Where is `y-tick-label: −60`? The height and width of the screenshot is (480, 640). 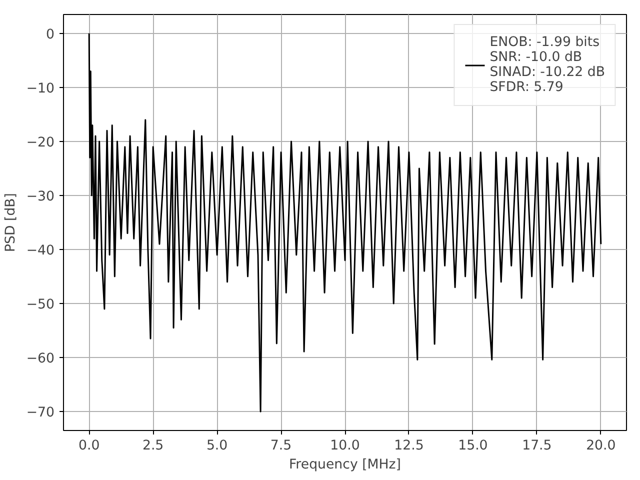
y-tick-label: −60 is located at coordinates (40, 359).